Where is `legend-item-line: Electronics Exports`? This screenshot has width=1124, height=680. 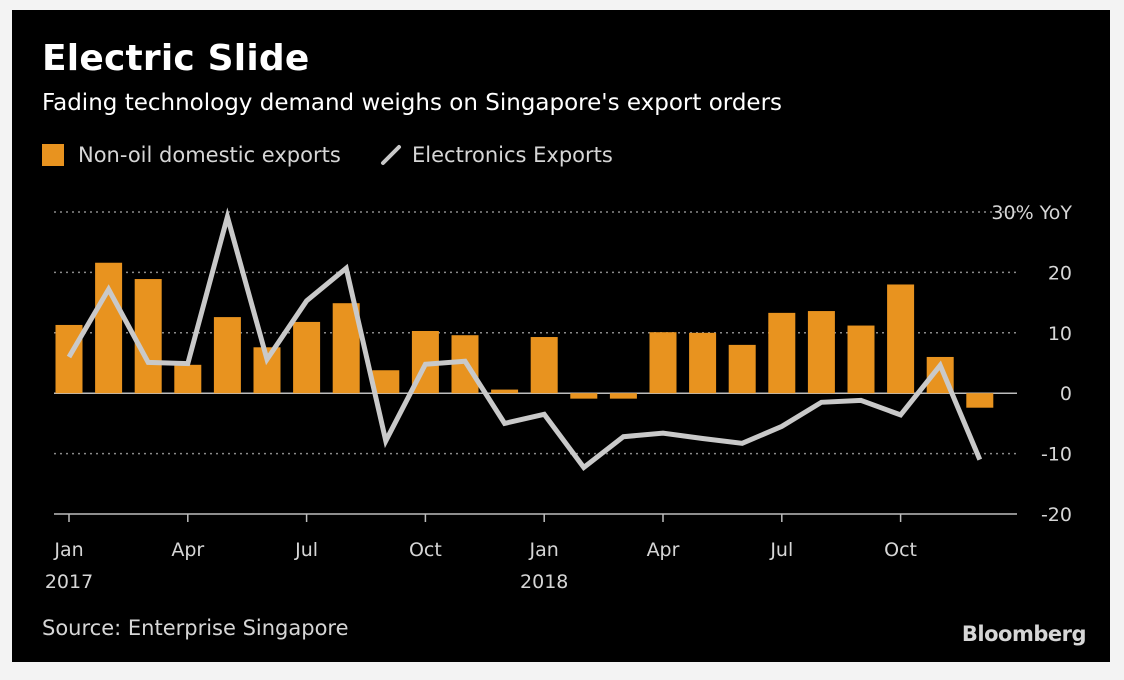
legend-item-line: Electronics Exports is located at coordinates (496, 155).